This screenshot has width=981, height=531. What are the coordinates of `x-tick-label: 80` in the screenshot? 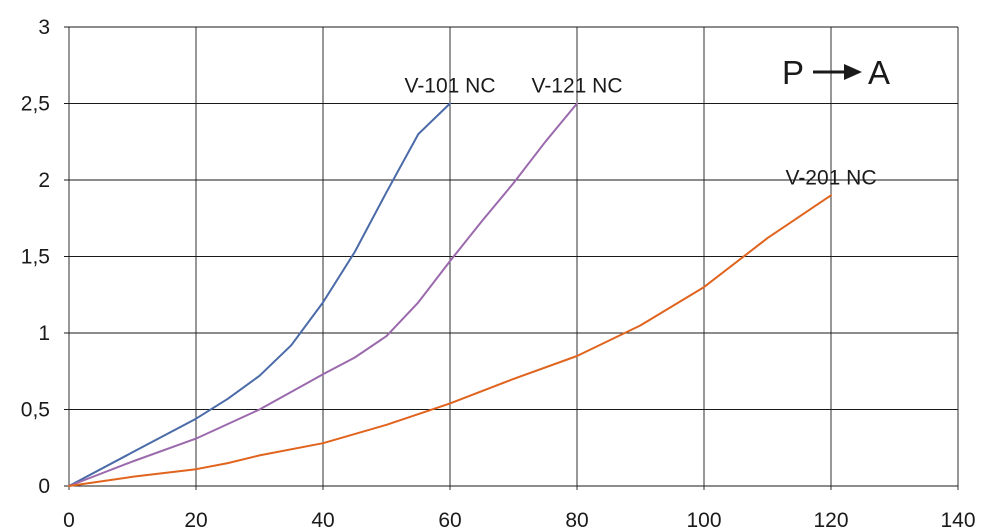 It's located at (576, 520).